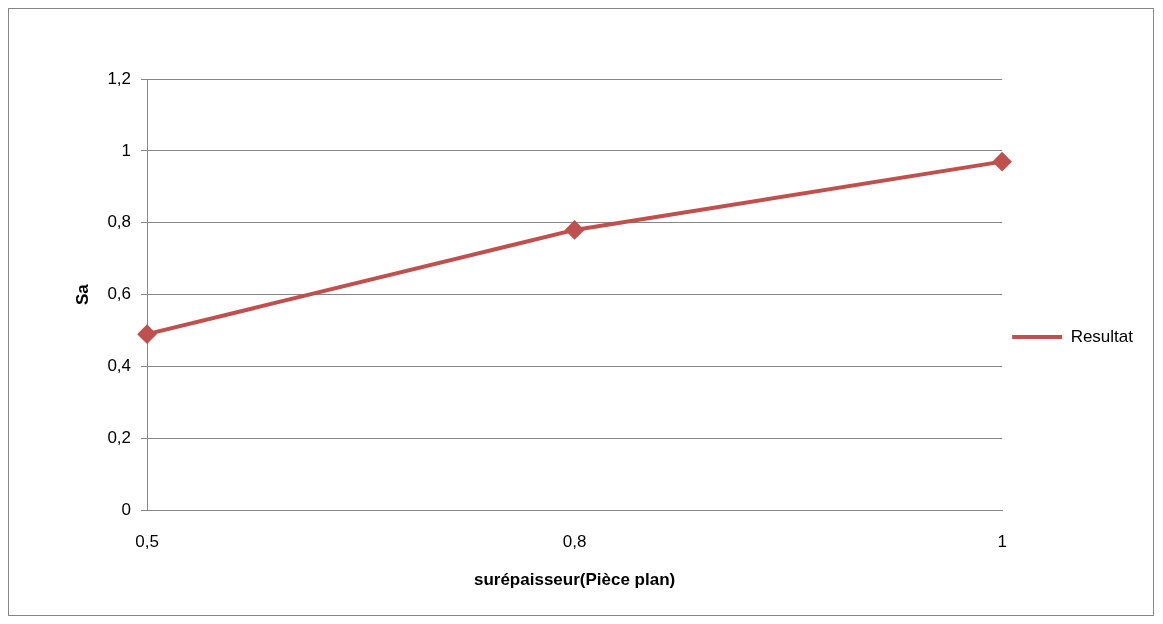 This screenshot has width=1163, height=624. What do you see at coordinates (119, 366) in the screenshot?
I see `y-tick-label: 0,4` at bounding box center [119, 366].